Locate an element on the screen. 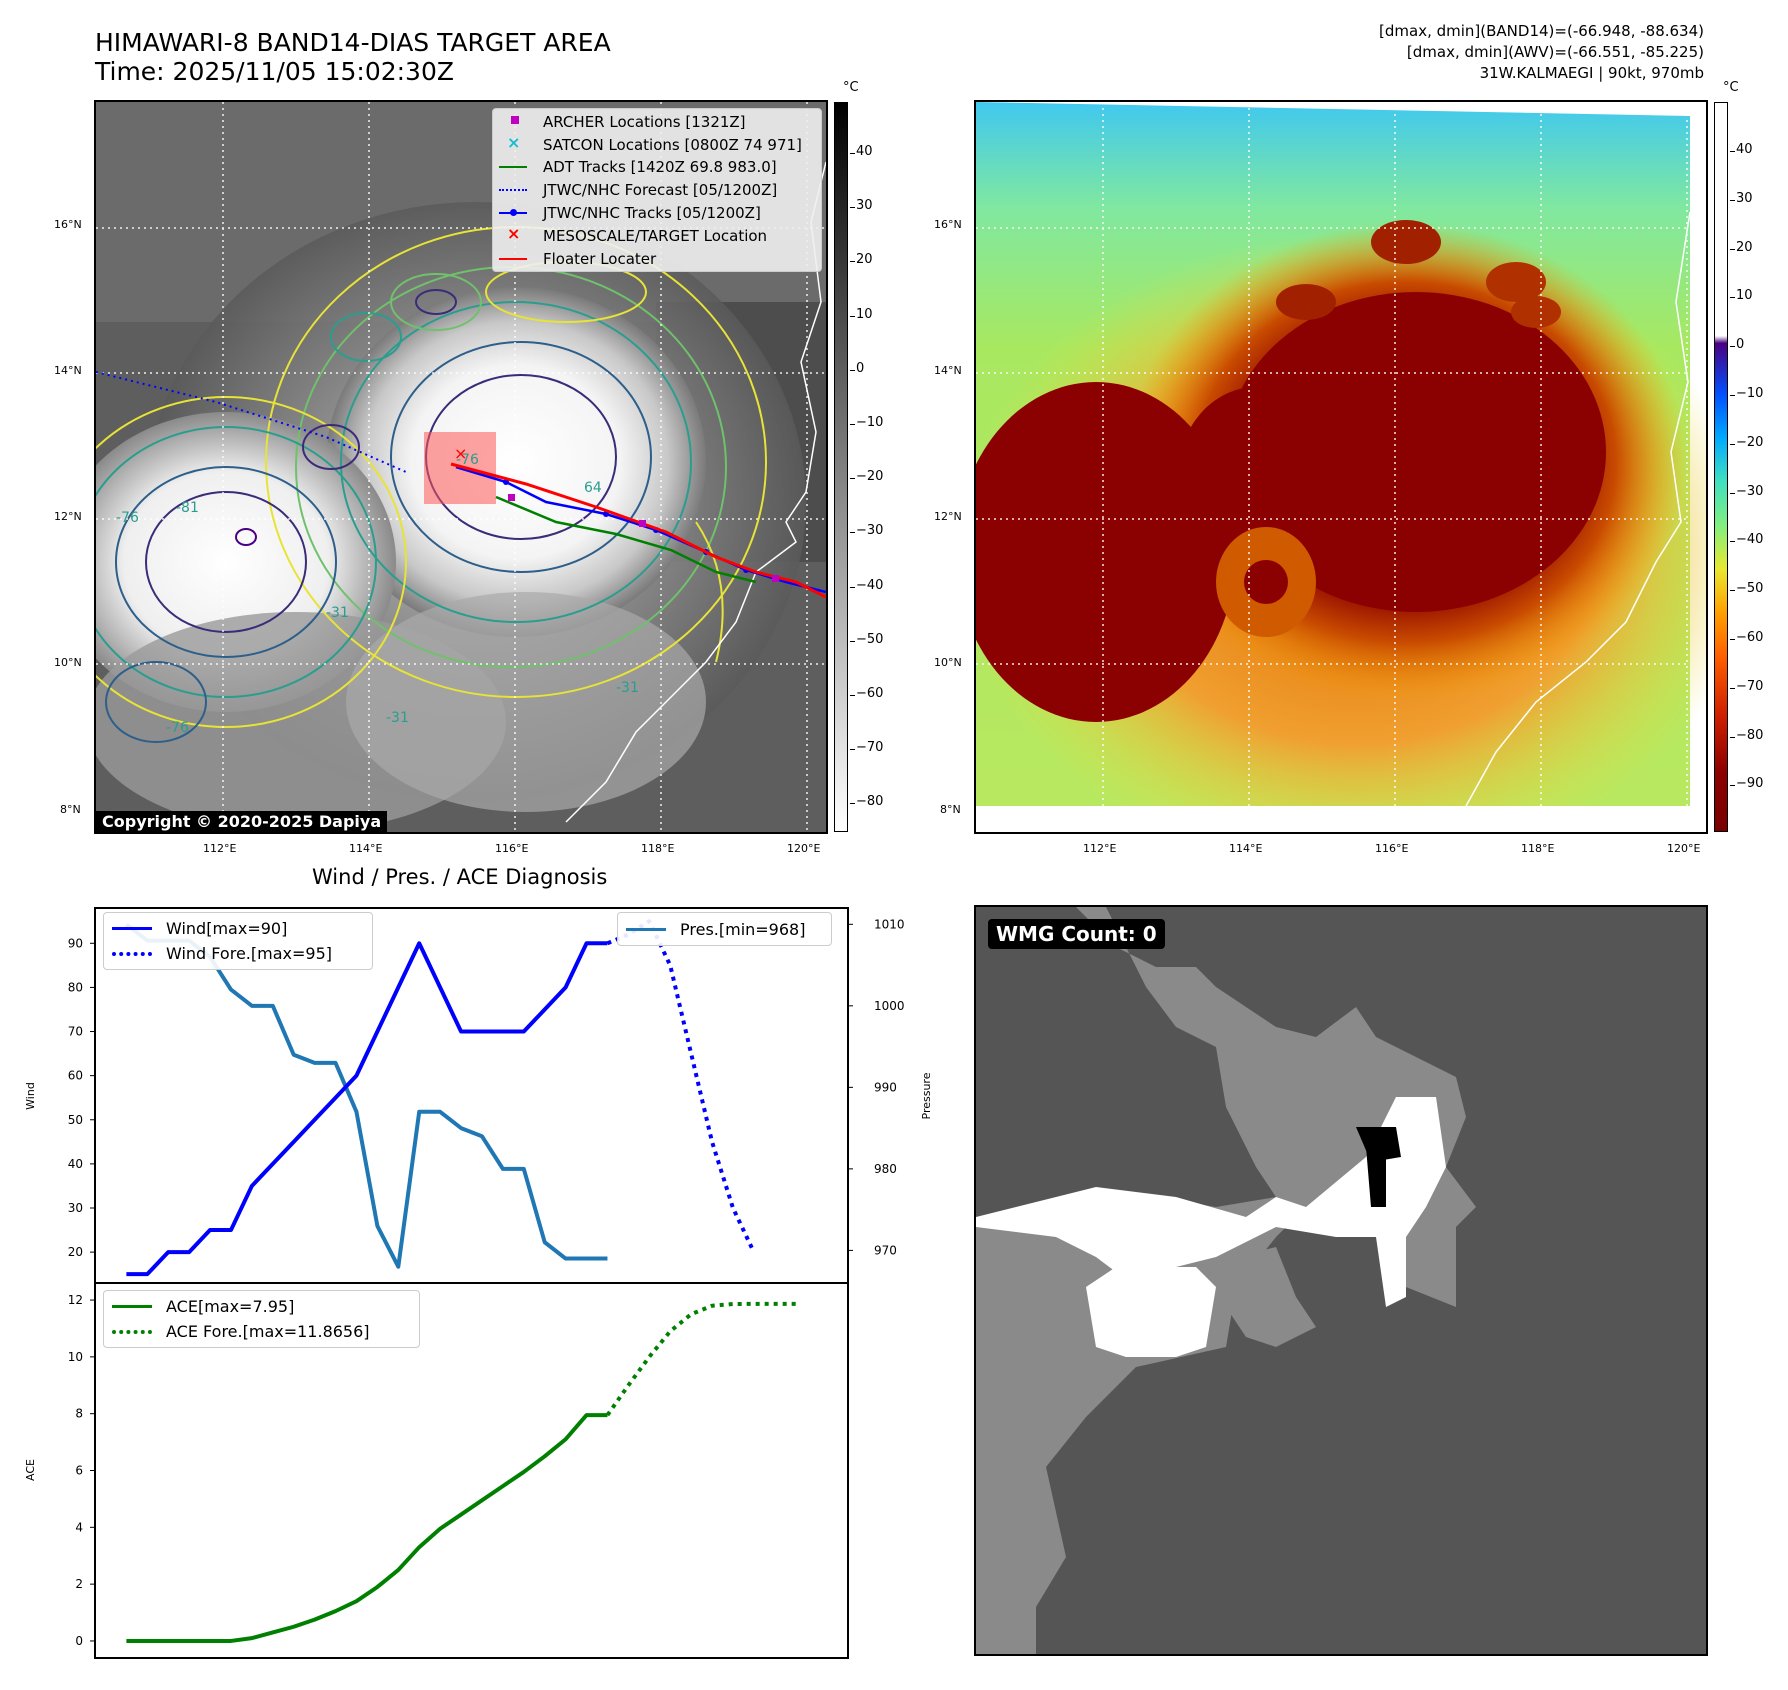 The height and width of the screenshot is (1690, 1788). lon-label: 118°E is located at coordinates (1538, 848).